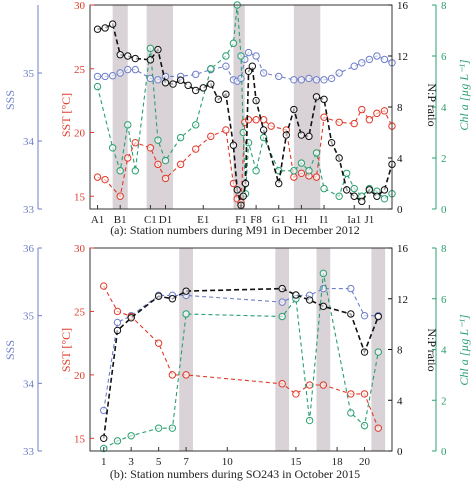 This screenshot has height=481, width=474. What do you see at coordinates (241, 220) in the screenshot?
I see `station-label: F1` at bounding box center [241, 220].